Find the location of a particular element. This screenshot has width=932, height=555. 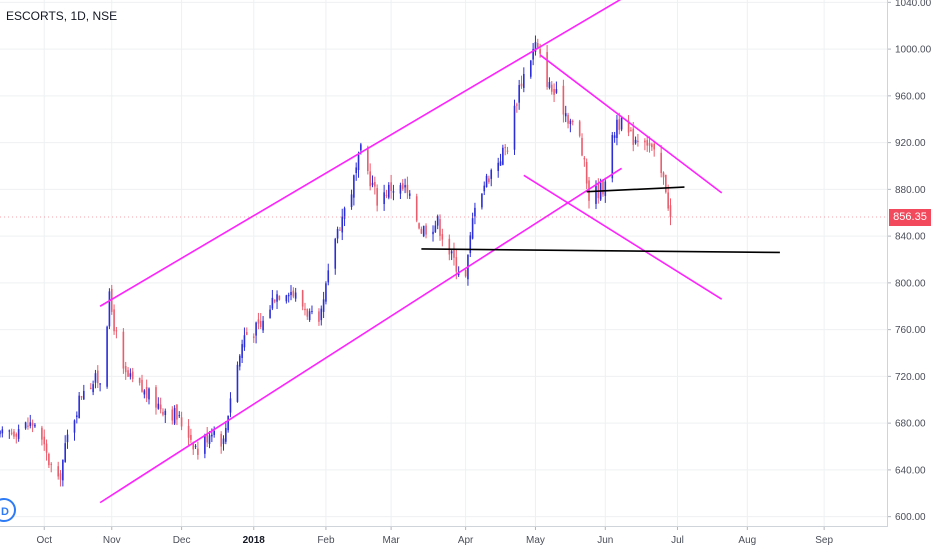

price-tick-label: 920.00 is located at coordinates (910, 143).